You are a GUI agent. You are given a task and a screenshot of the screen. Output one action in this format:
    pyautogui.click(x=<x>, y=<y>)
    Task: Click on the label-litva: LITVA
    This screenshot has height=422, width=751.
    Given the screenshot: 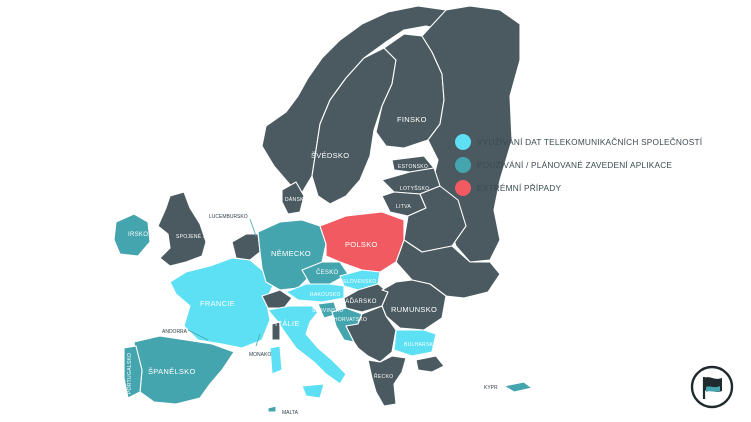 What is the action you would take?
    pyautogui.click(x=403, y=207)
    